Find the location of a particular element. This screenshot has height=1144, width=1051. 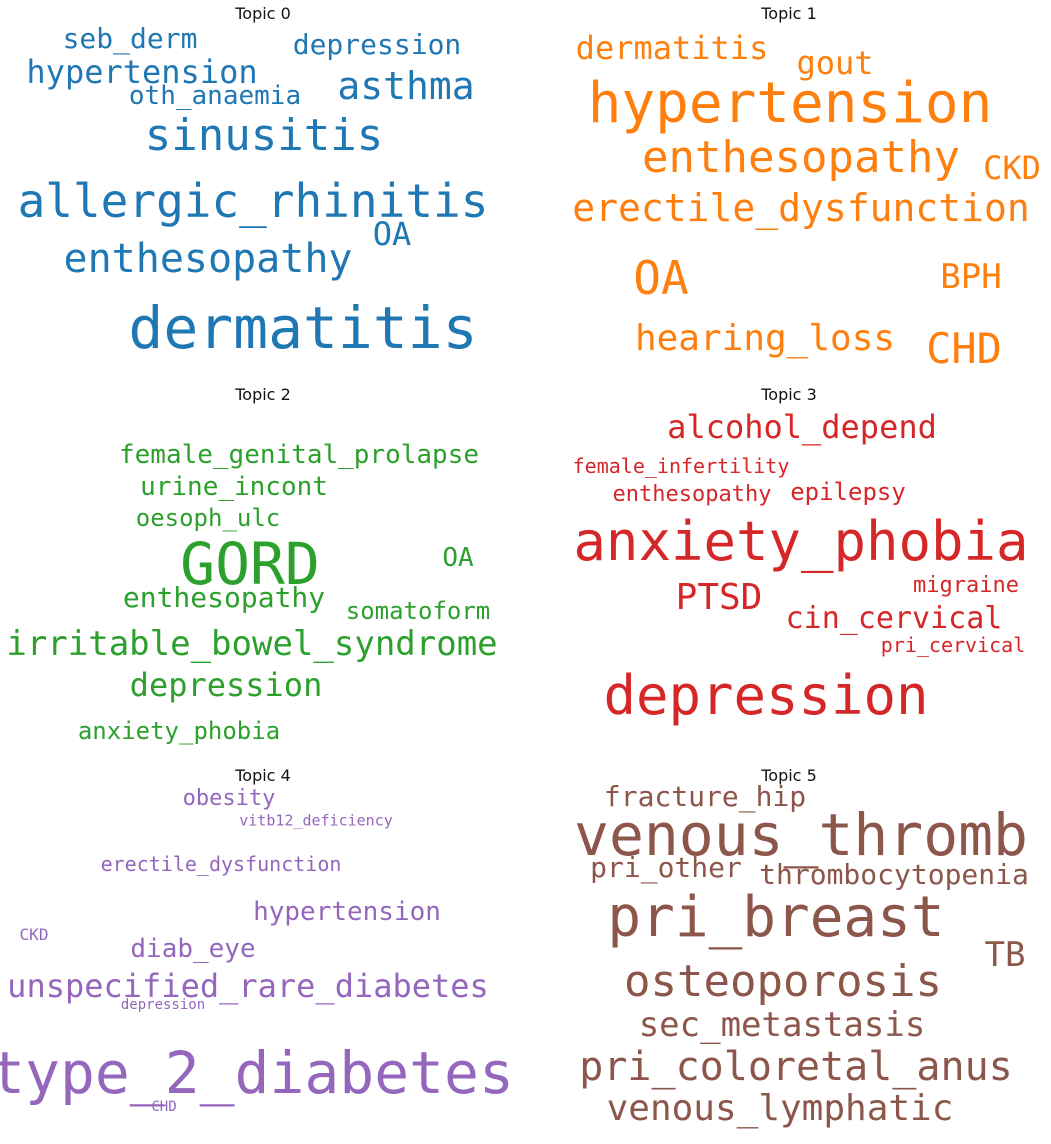

word-allergic-rhinitis: allergic_rhinitis is located at coordinates (253, 201).